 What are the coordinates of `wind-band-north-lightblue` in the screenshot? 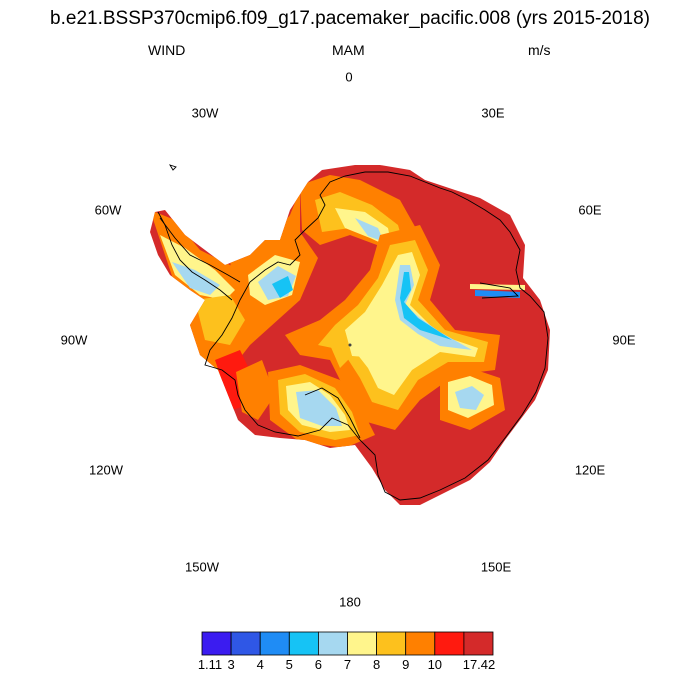 It's located at (369, 230).